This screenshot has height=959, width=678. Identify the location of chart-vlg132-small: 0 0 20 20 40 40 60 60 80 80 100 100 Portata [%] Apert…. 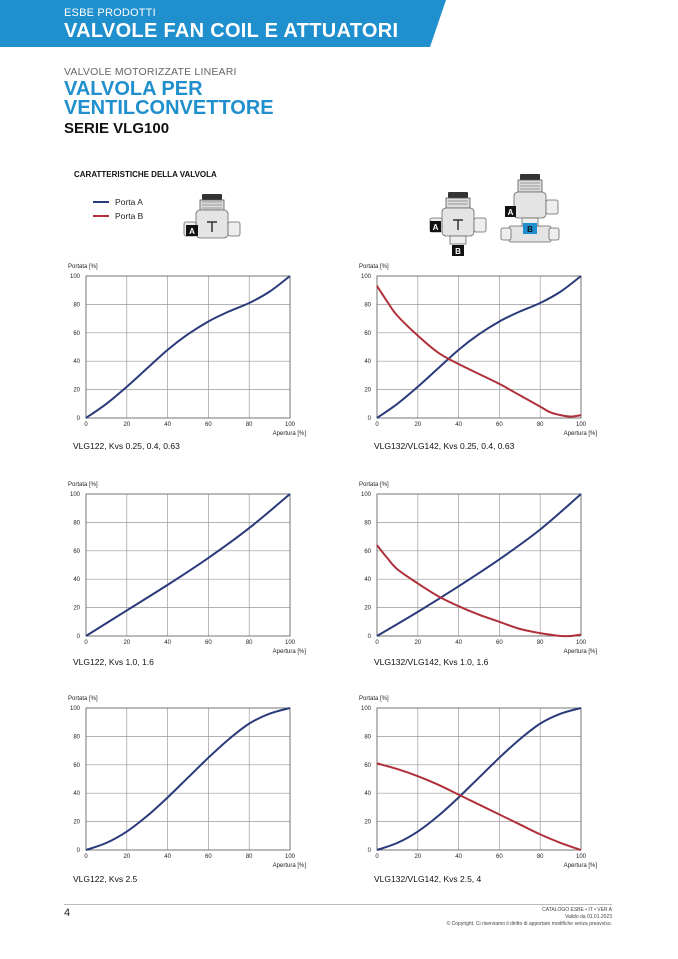
(479, 358).